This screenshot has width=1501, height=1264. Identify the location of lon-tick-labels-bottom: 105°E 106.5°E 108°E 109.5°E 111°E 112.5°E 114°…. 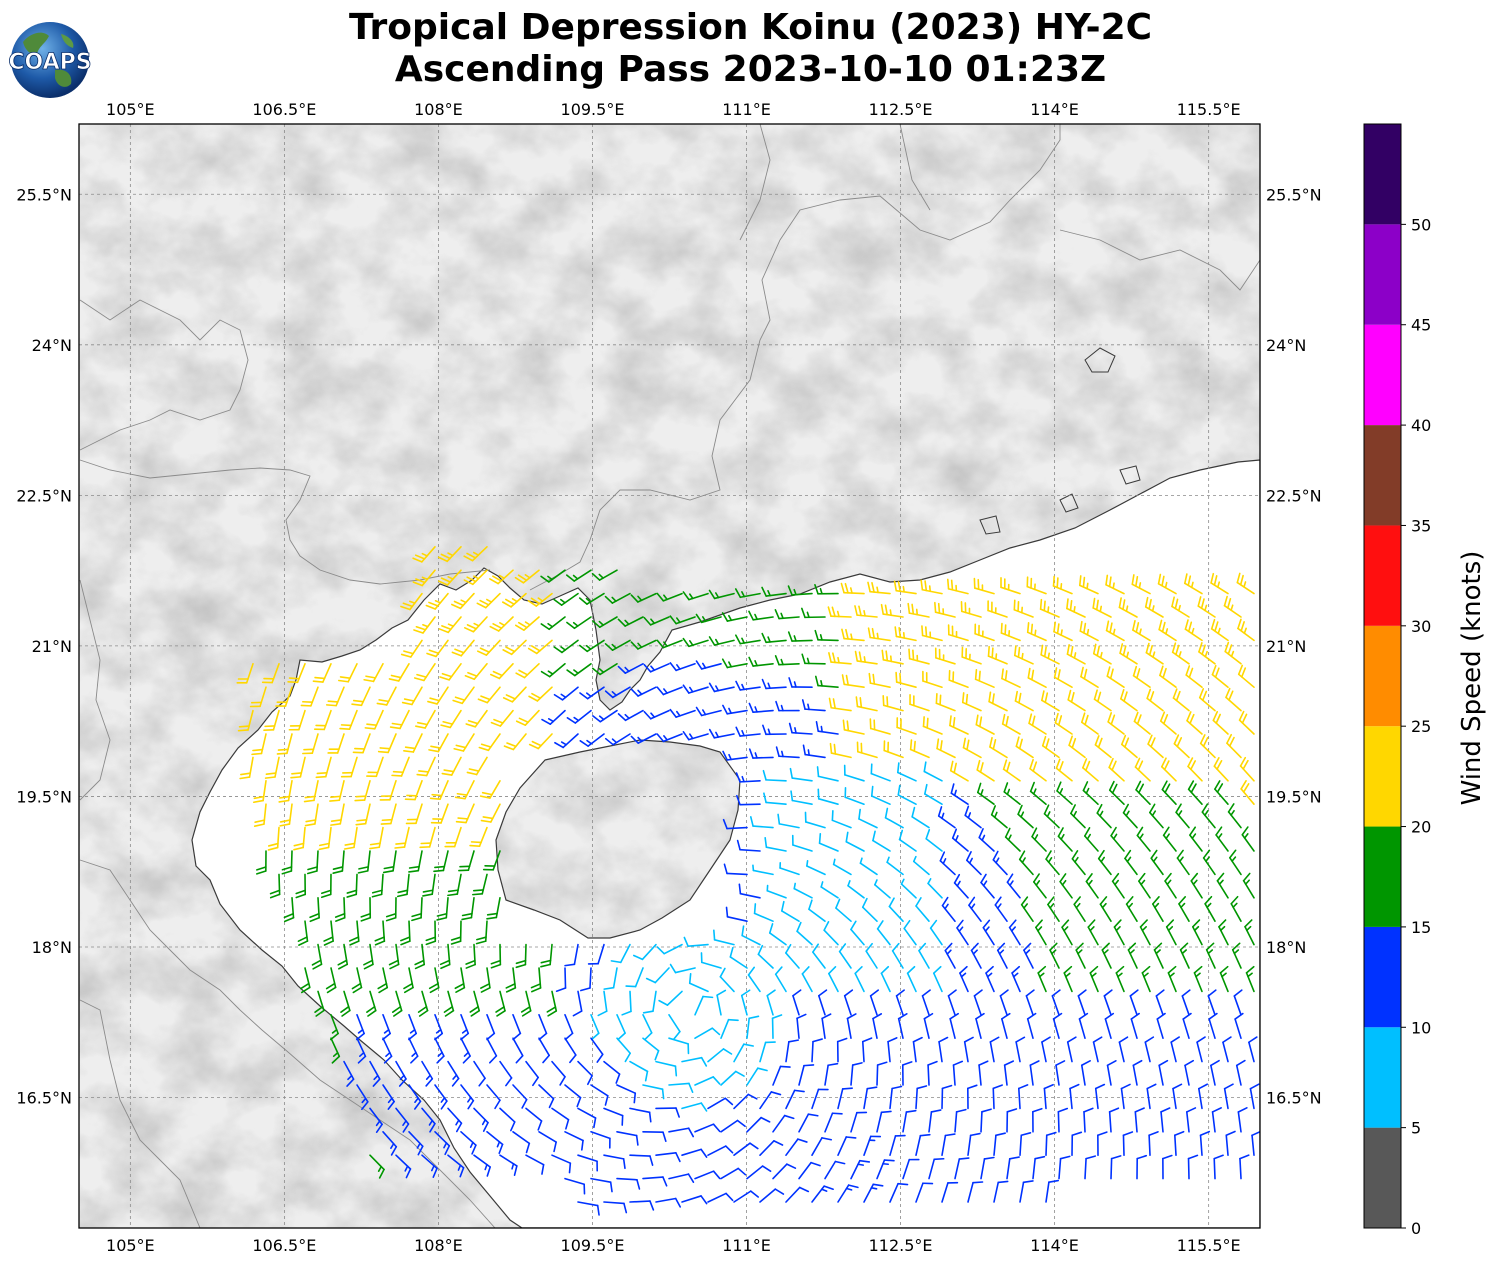
(673, 1245).